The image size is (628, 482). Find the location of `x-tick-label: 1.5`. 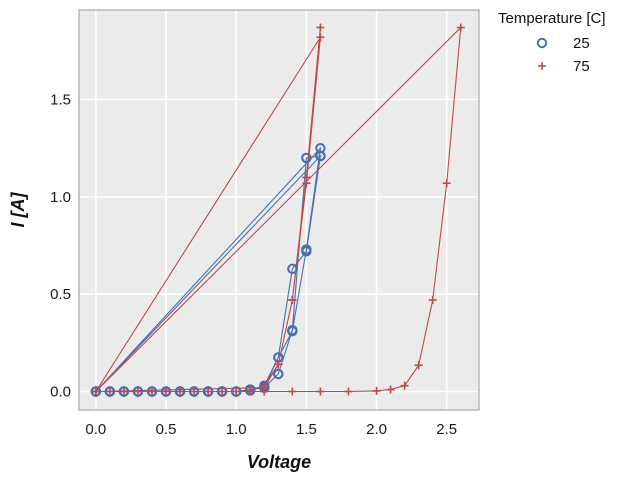

x-tick-label: 1.5 is located at coordinates (306, 429).